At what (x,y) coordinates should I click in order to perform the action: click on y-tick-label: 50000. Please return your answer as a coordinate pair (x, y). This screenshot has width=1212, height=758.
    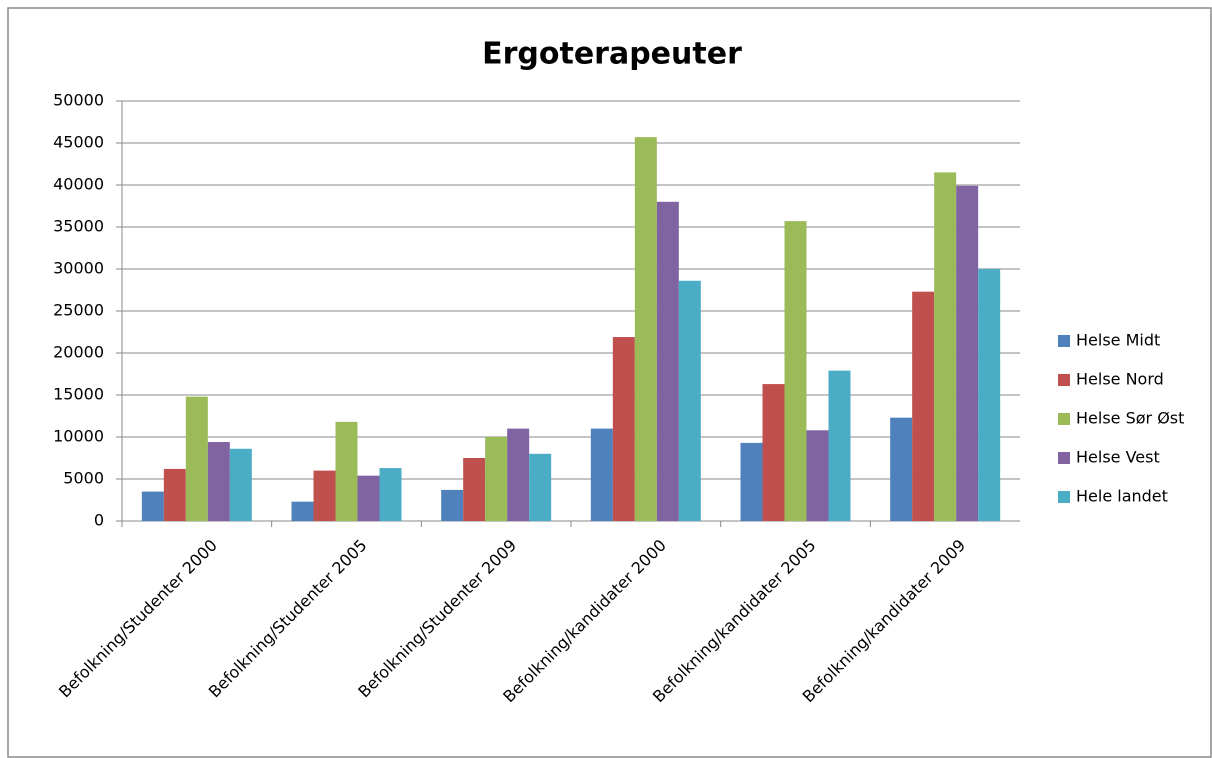
    Looking at the image, I should click on (78, 100).